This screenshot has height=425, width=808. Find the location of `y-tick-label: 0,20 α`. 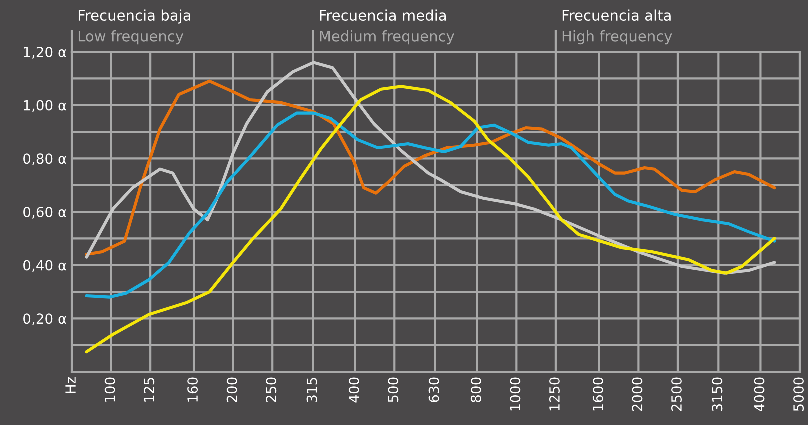

y-tick-label: 0,20 α is located at coordinates (45, 320).